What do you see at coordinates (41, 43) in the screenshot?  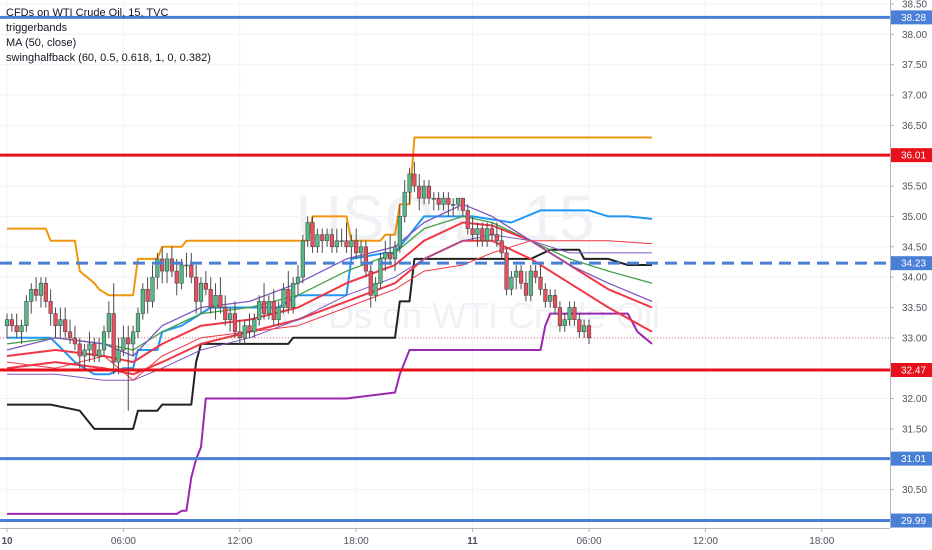 I see `legend-item-ma: MA (50, close)` at bounding box center [41, 43].